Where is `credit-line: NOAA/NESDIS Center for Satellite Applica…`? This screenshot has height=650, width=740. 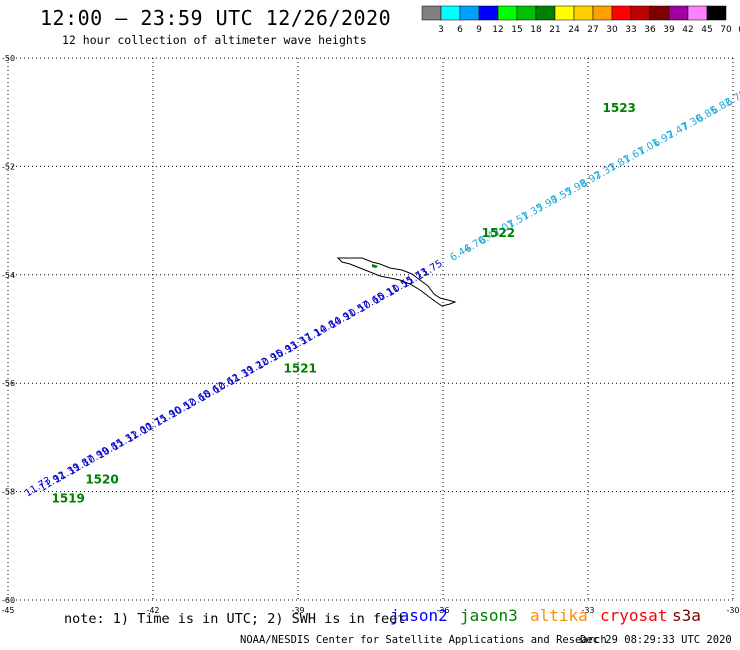 credit-line: NOAA/NESDIS Center for Satellite Applica… is located at coordinates (423, 640).